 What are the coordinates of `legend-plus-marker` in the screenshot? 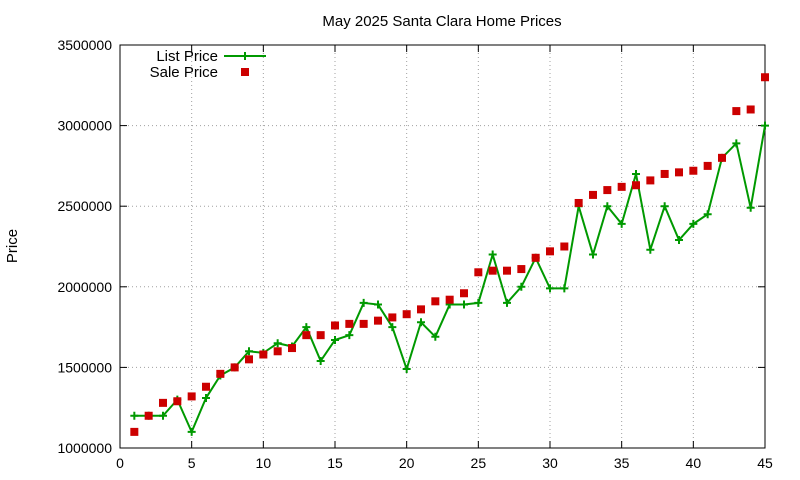 It's located at (245, 56).